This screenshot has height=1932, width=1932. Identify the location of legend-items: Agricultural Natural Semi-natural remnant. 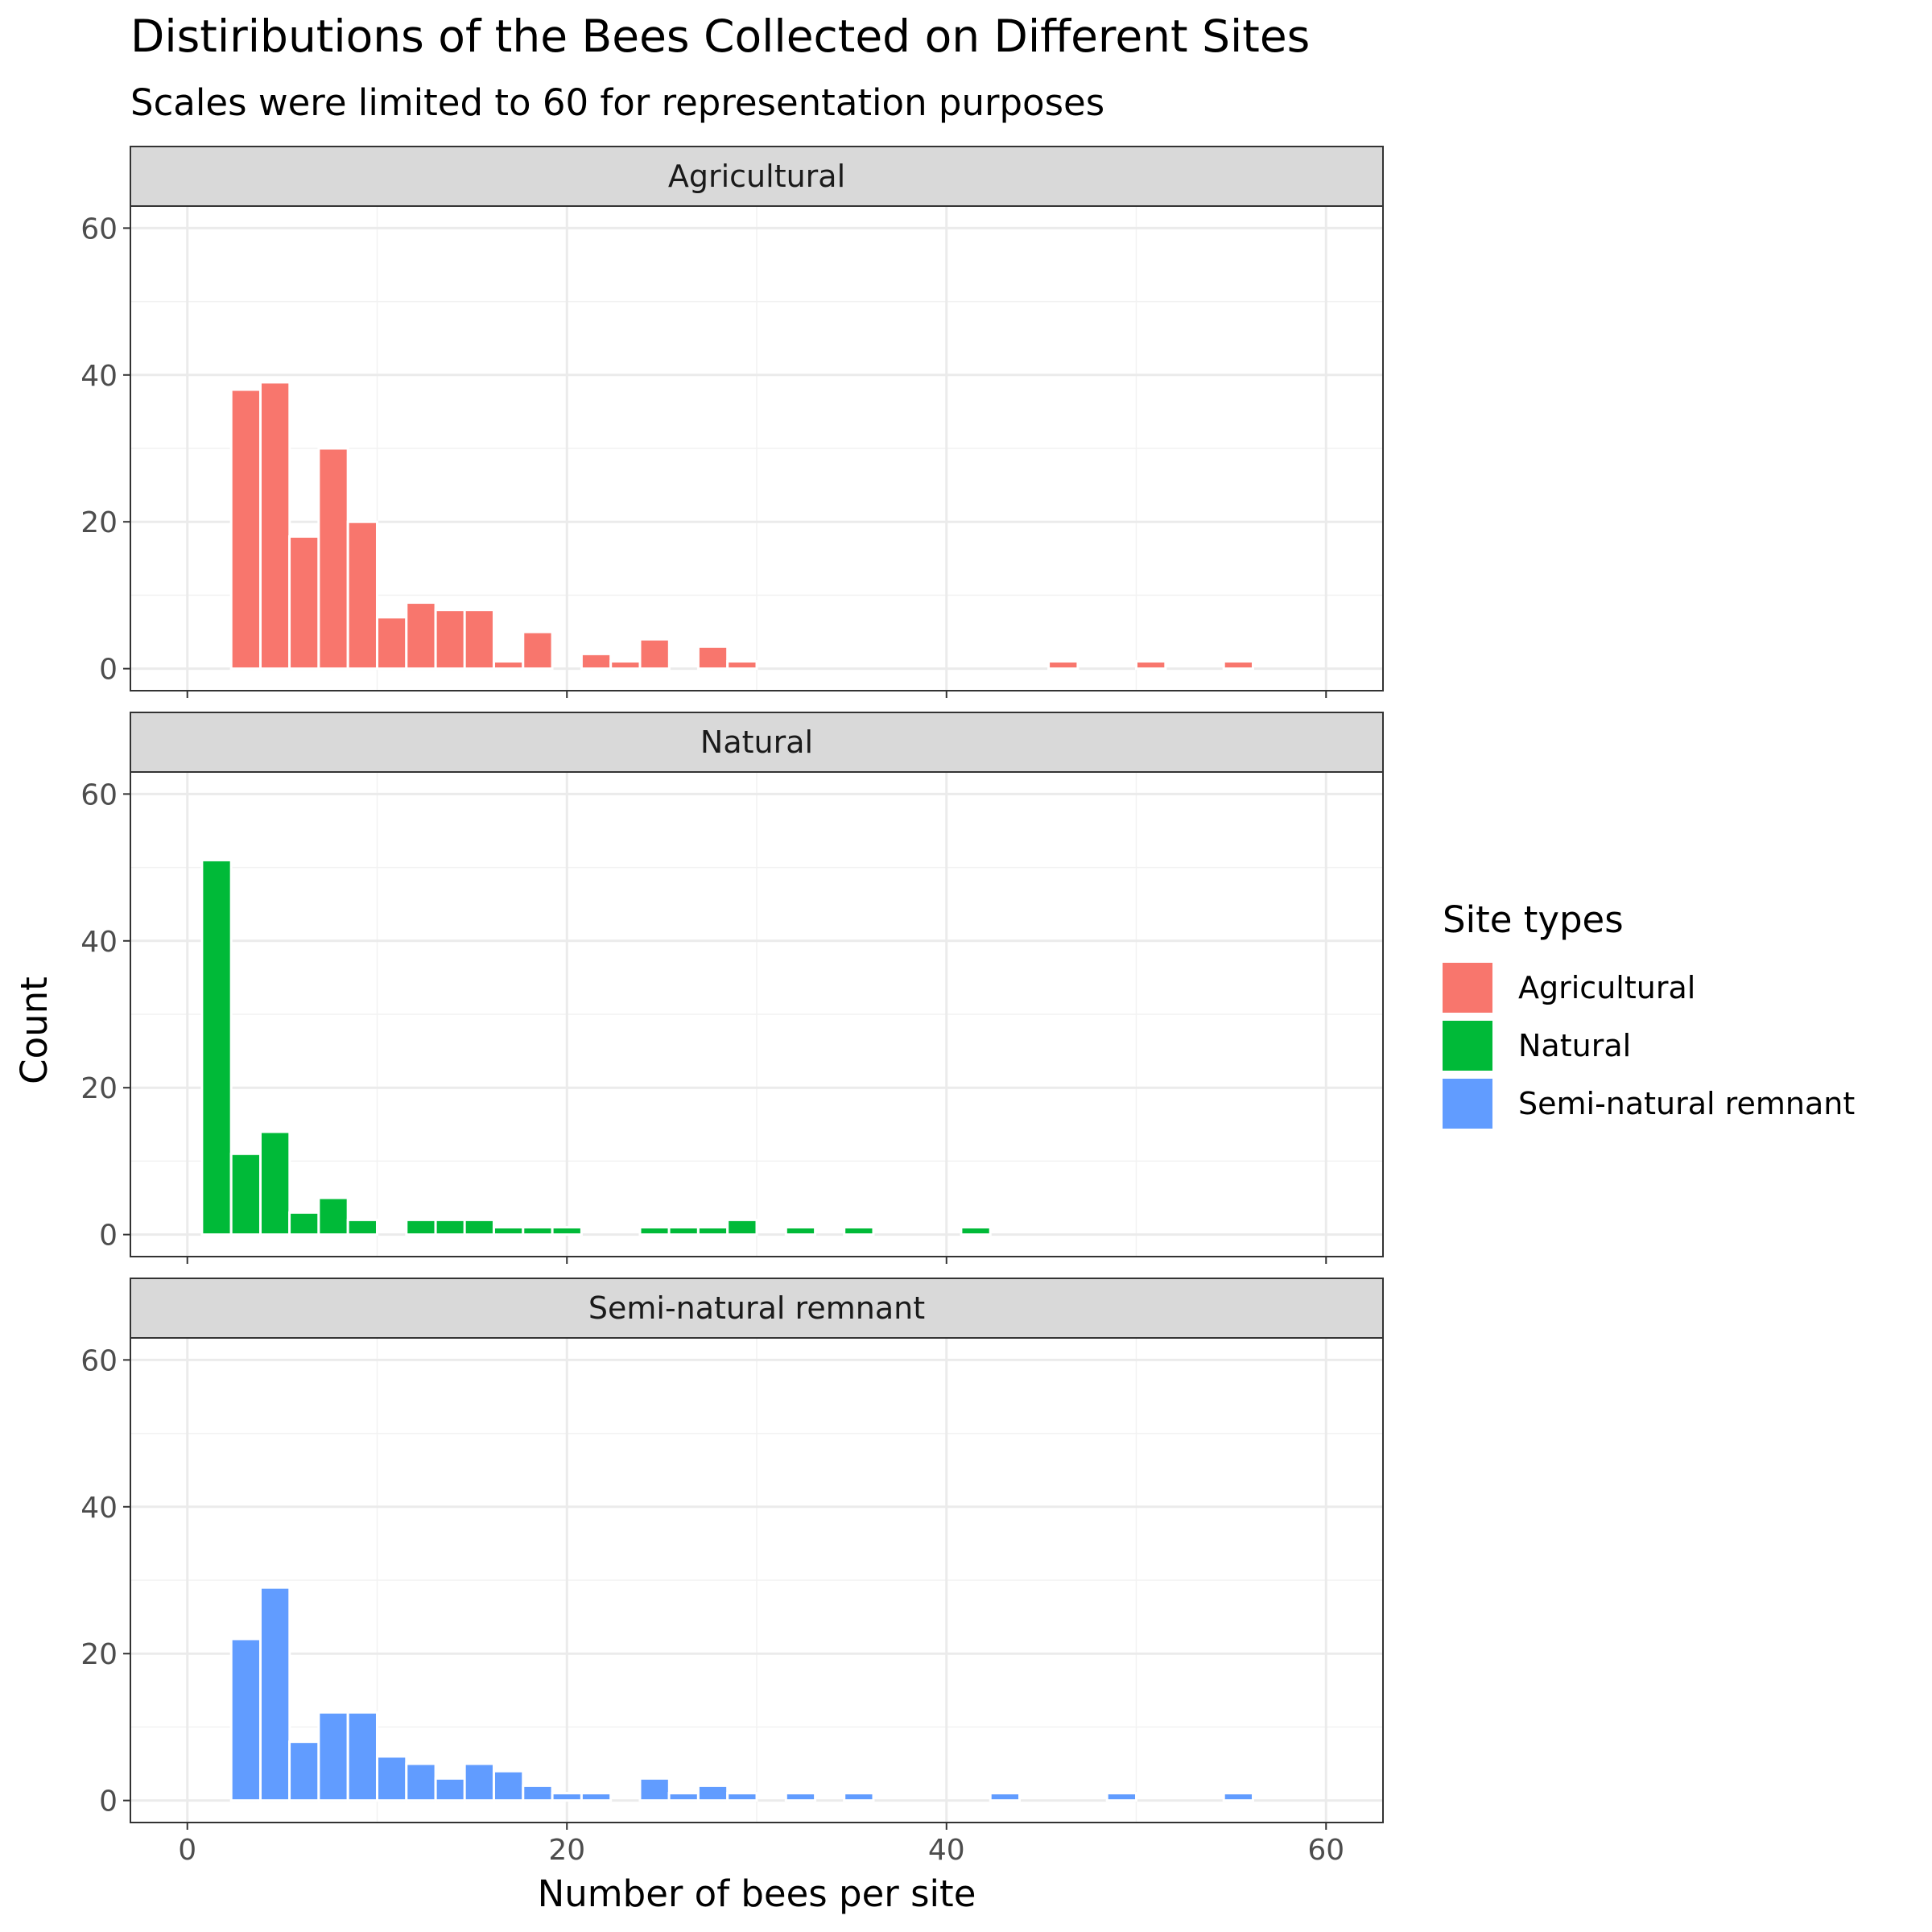
(1649, 1046).